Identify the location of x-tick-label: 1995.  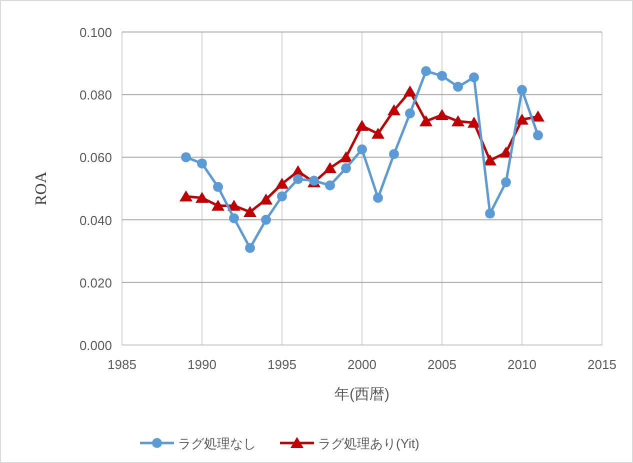
(282, 364).